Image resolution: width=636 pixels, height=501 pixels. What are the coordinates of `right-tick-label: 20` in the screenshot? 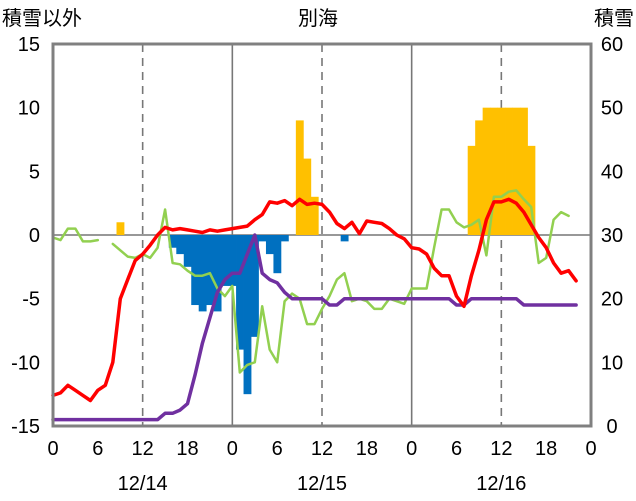 It's located at (612, 300).